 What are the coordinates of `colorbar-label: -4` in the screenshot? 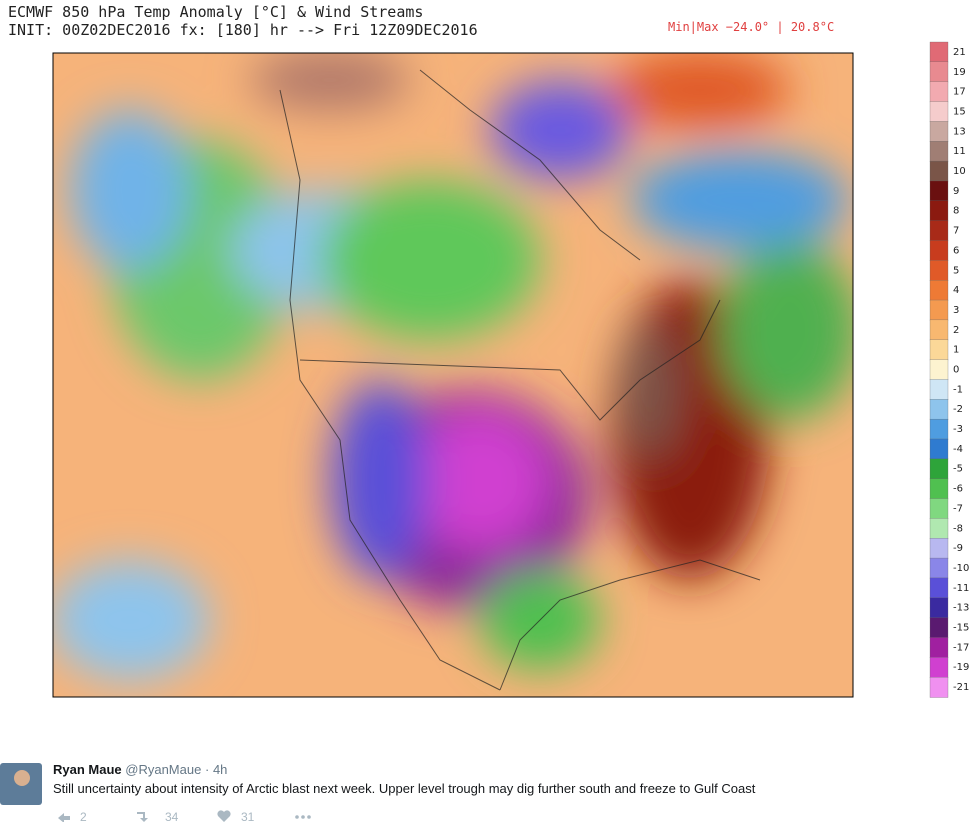 It's located at (958, 449).